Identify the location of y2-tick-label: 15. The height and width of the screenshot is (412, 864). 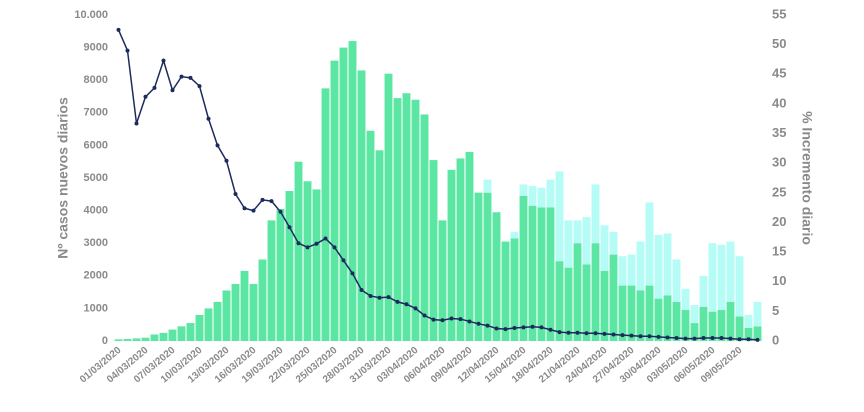
(779, 251).